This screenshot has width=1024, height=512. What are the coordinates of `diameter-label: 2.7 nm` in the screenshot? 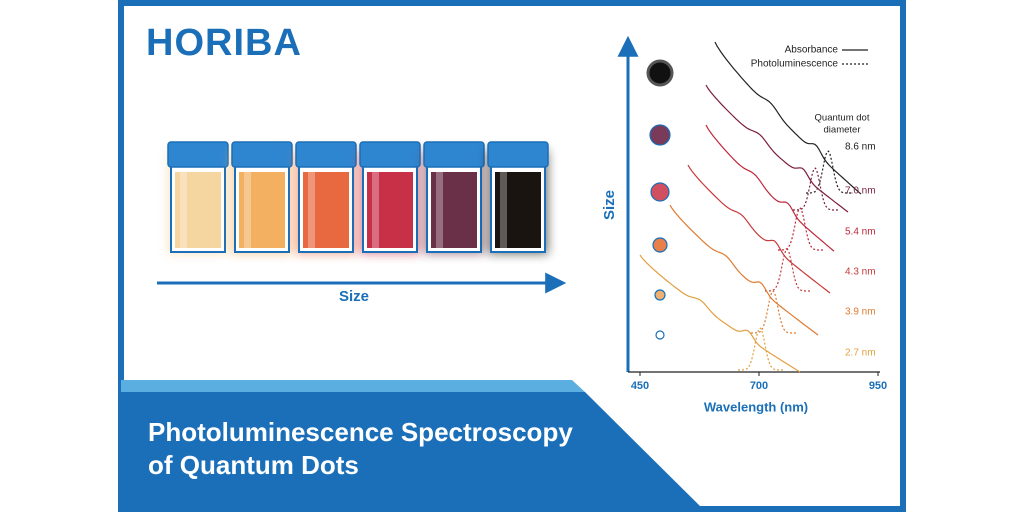 It's located at (860, 353).